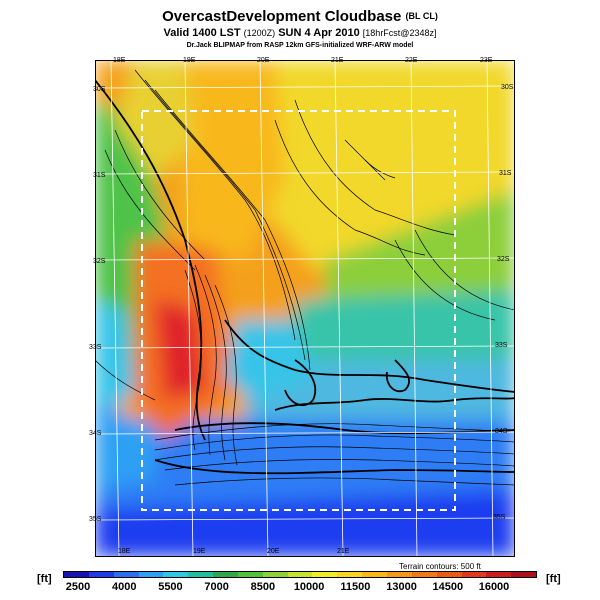  What do you see at coordinates (216, 587) in the screenshot?
I see `colorbar-tick-label: 7000` at bounding box center [216, 587].